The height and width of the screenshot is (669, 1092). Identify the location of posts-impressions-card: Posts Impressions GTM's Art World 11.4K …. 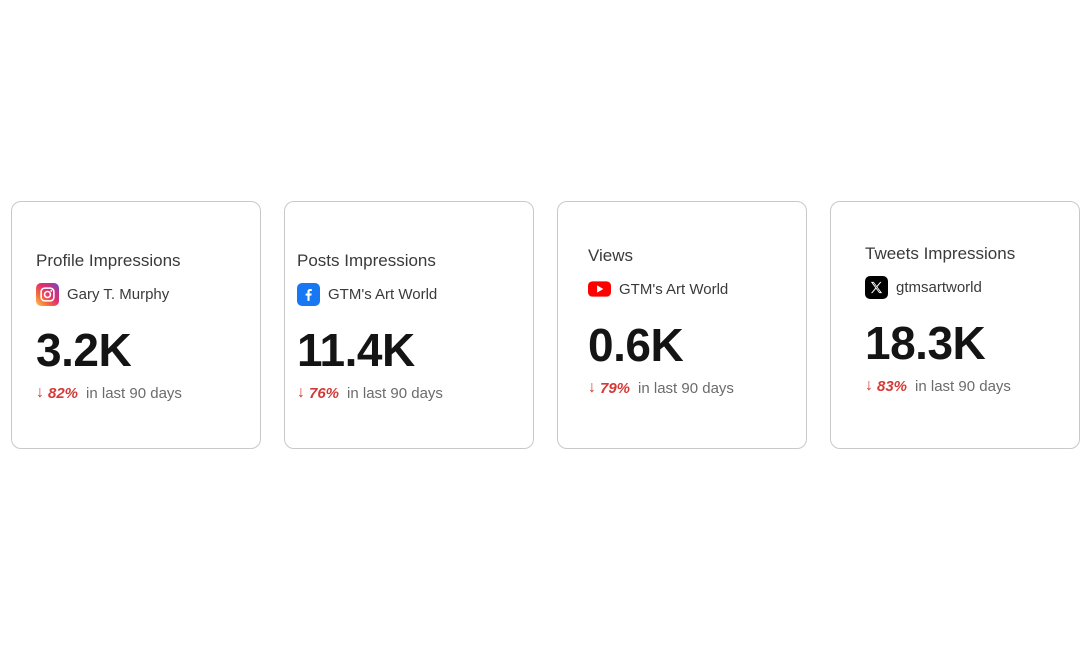
(409, 325).